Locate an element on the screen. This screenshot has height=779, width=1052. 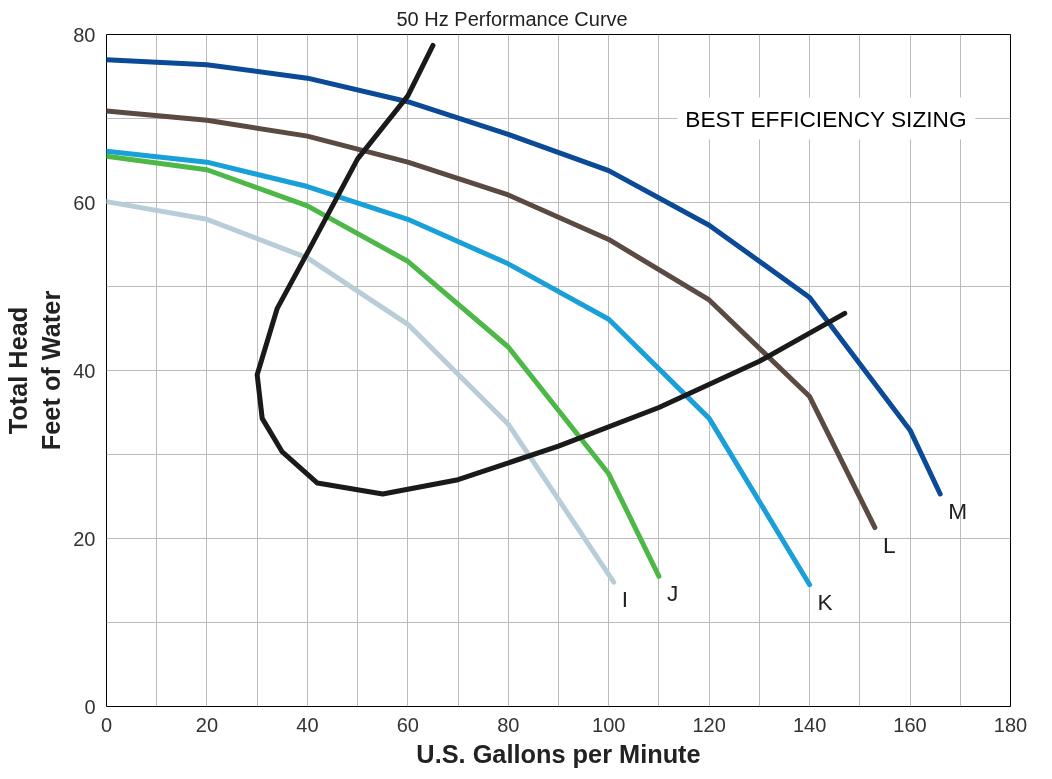
series-label: L is located at coordinates (889, 544).